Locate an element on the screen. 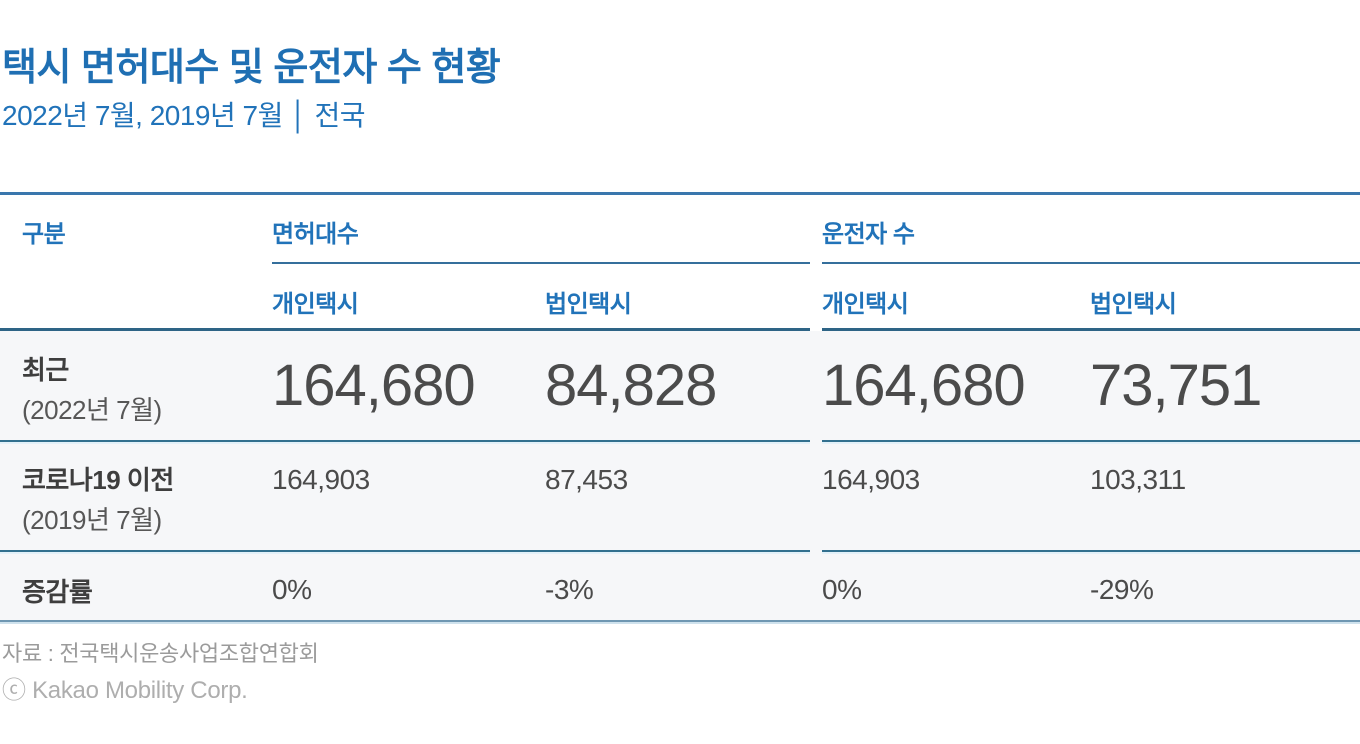 This screenshot has height=744, width=1360. subheader-driver-individual-taxi: 개인택시 is located at coordinates (865, 304).